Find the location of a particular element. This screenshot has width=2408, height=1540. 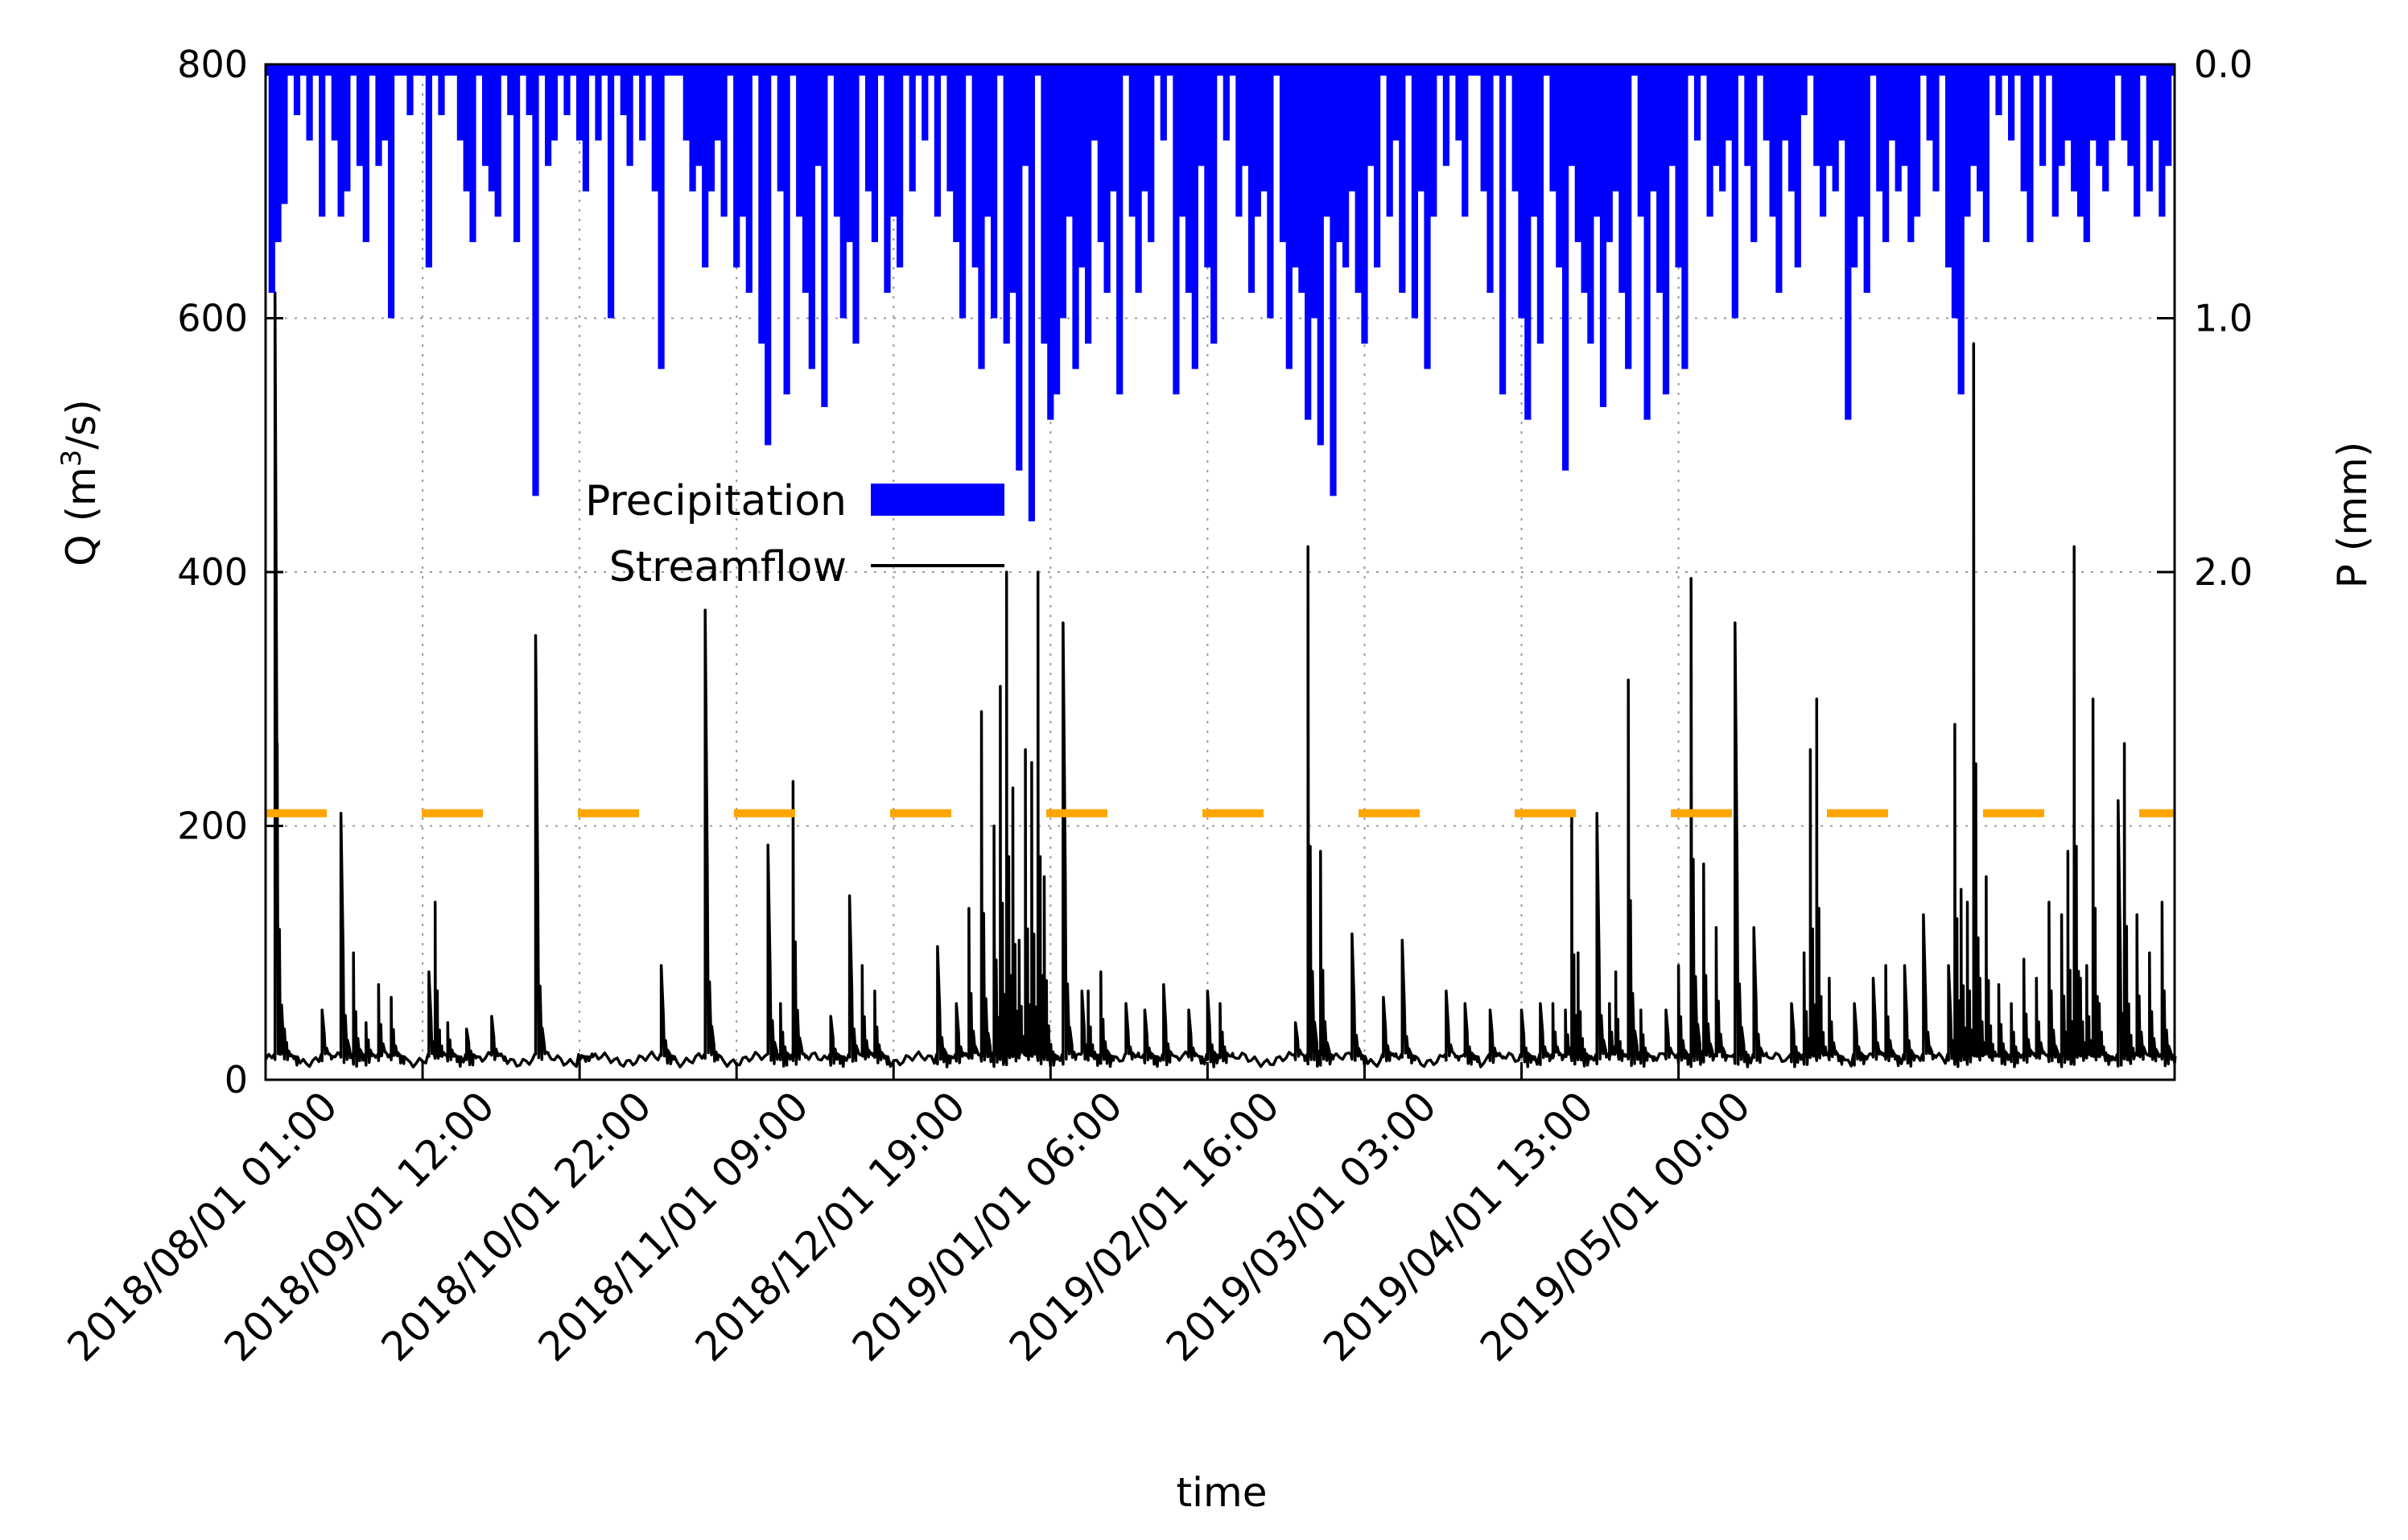

left-tick-label-2: 400 is located at coordinates (212, 572).